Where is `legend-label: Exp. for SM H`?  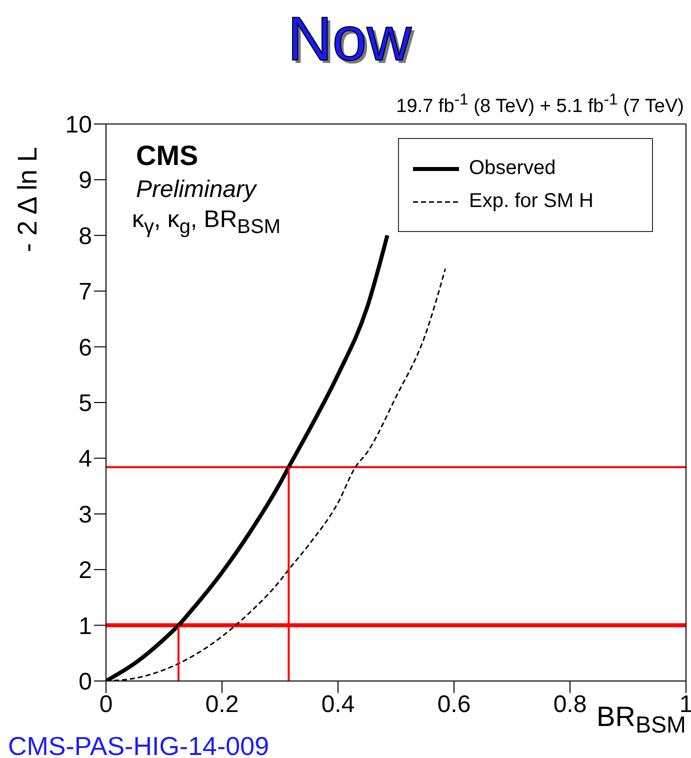
legend-label: Exp. for SM H is located at coordinates (531, 201).